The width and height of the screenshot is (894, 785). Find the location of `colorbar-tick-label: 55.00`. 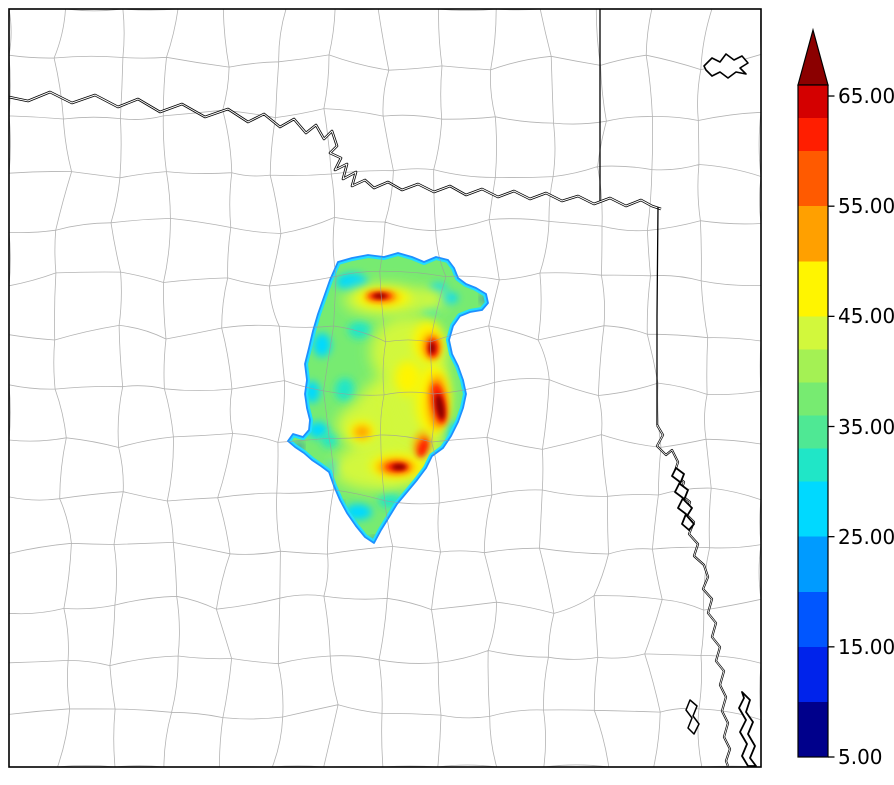

colorbar-tick-label: 55.00 is located at coordinates (866, 206).